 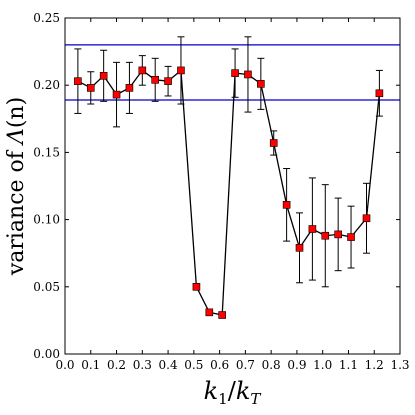 What do you see at coordinates (116, 365) in the screenshot?
I see `x-tick-label: 0.2` at bounding box center [116, 365].